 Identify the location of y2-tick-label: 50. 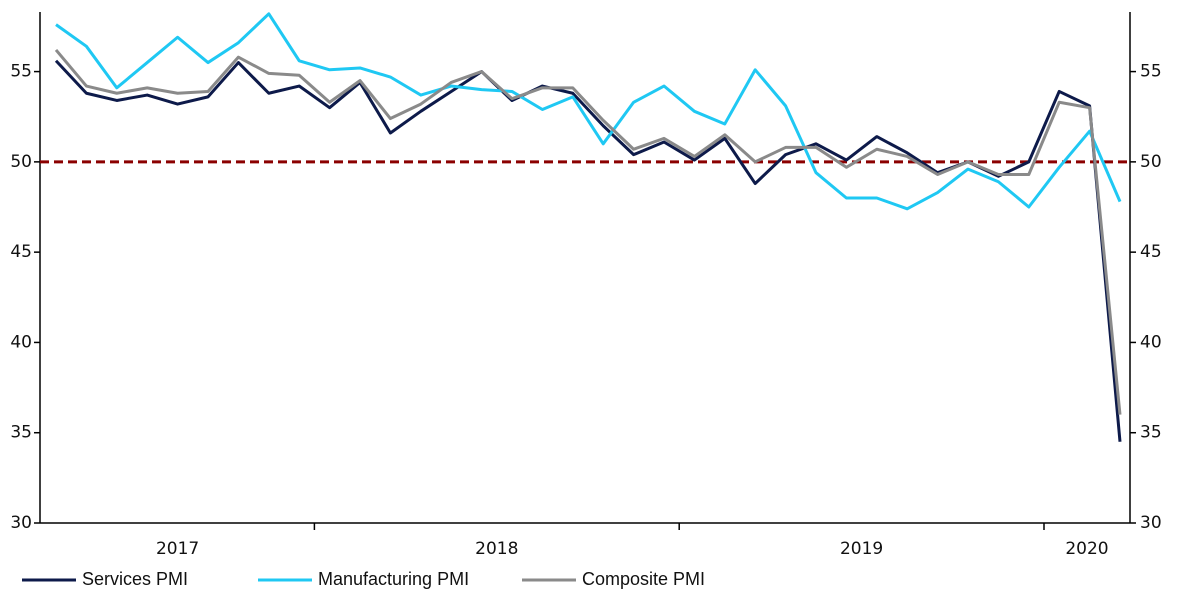
(1151, 162).